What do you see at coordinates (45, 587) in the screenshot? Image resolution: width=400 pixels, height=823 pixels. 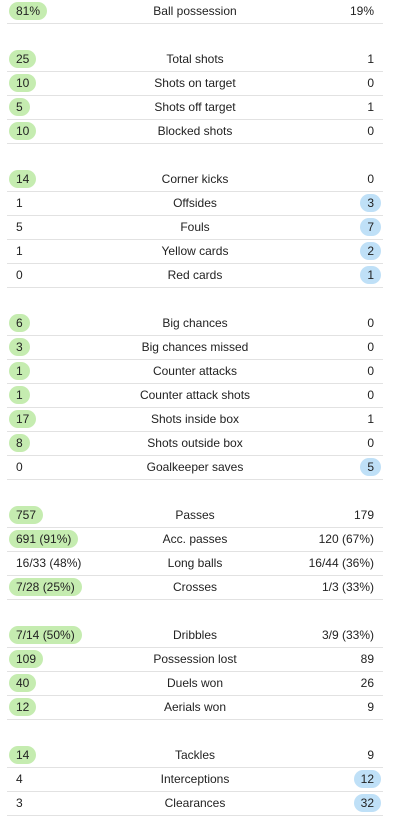 I see `home-value: 7/28 (25%)` at bounding box center [45, 587].